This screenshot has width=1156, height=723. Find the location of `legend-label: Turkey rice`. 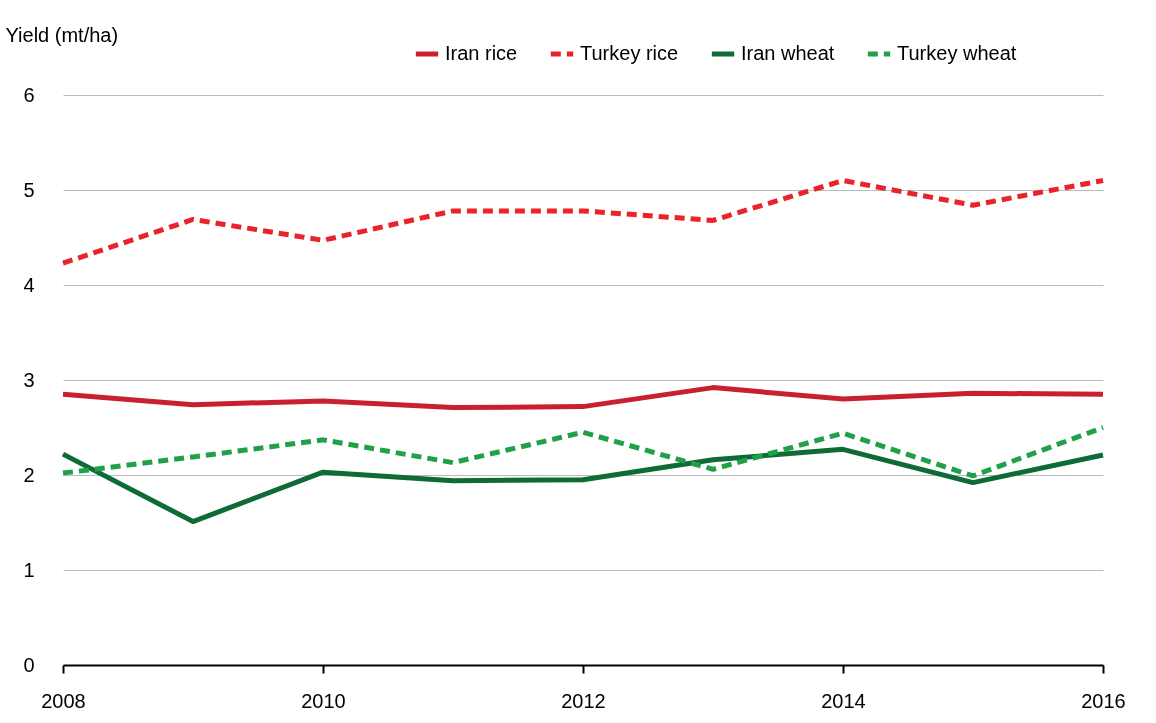

legend-label: Turkey rice is located at coordinates (629, 53).